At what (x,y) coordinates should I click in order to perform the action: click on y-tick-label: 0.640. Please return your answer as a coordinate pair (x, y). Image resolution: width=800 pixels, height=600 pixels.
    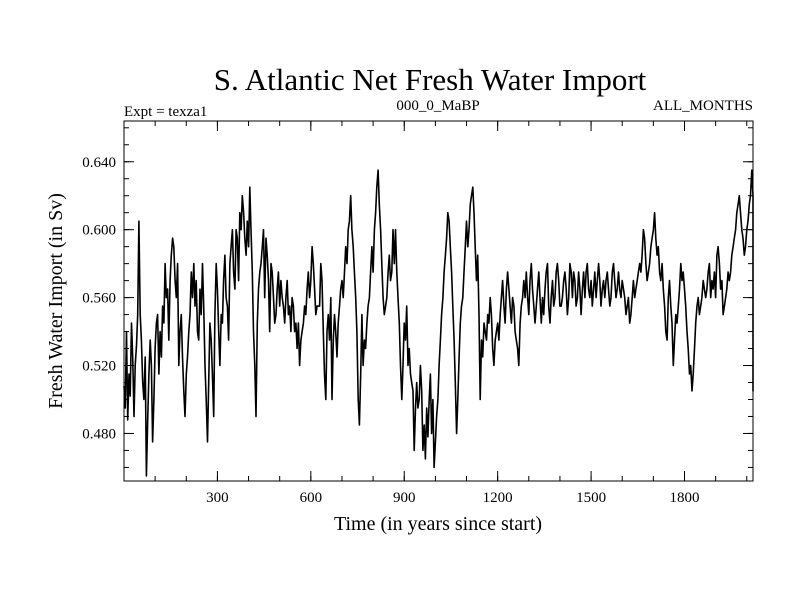
    Looking at the image, I should click on (99, 163).